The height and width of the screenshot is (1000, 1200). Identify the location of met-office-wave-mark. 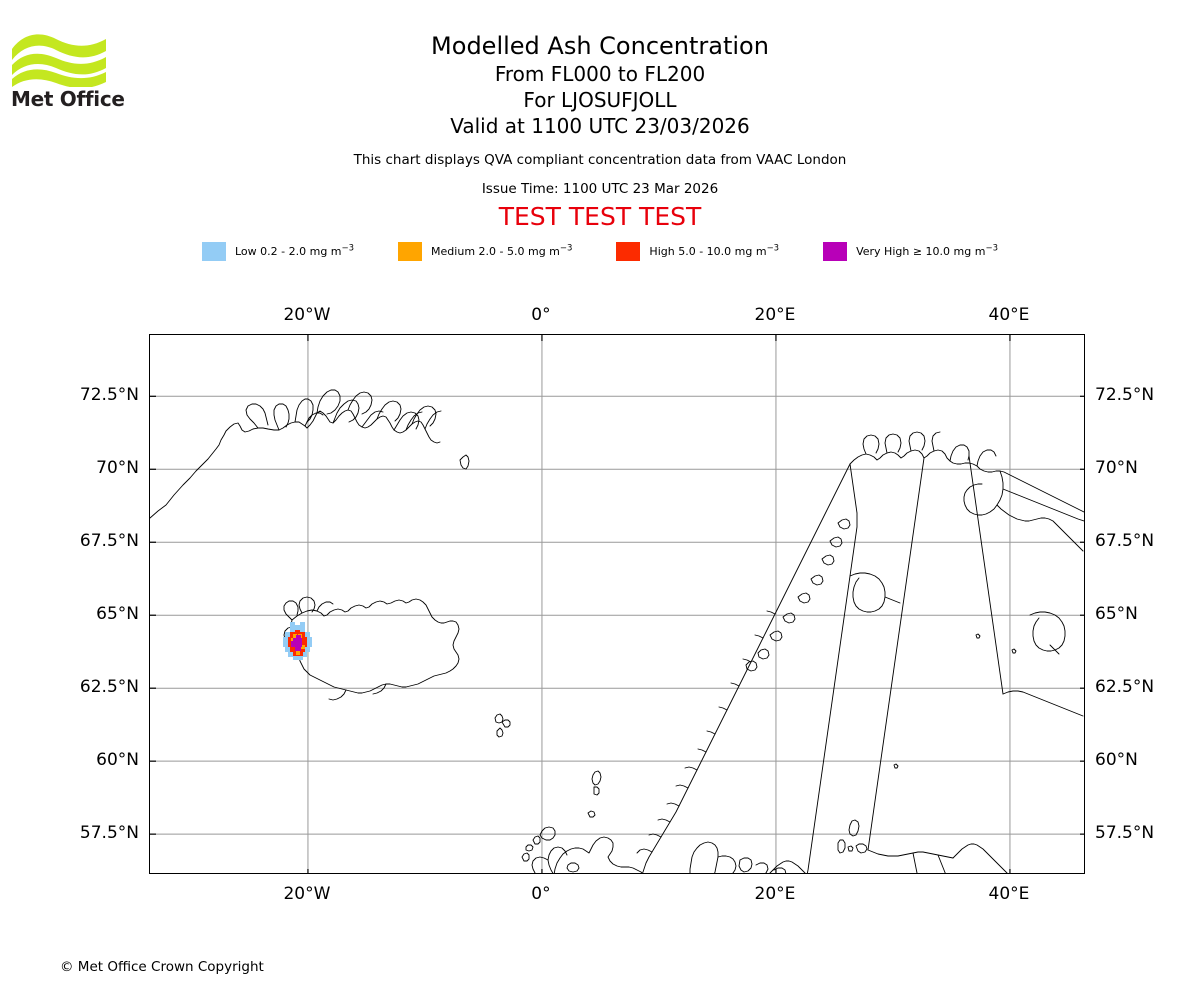
(59, 60).